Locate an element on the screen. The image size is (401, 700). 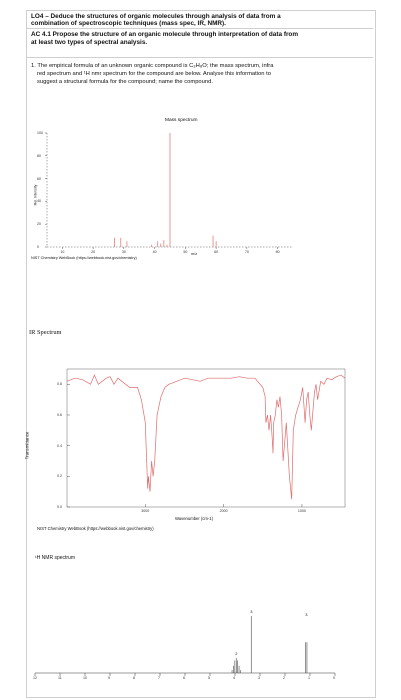
ac41-line-2: at least two types of spectral analysis. is located at coordinates (89, 42).